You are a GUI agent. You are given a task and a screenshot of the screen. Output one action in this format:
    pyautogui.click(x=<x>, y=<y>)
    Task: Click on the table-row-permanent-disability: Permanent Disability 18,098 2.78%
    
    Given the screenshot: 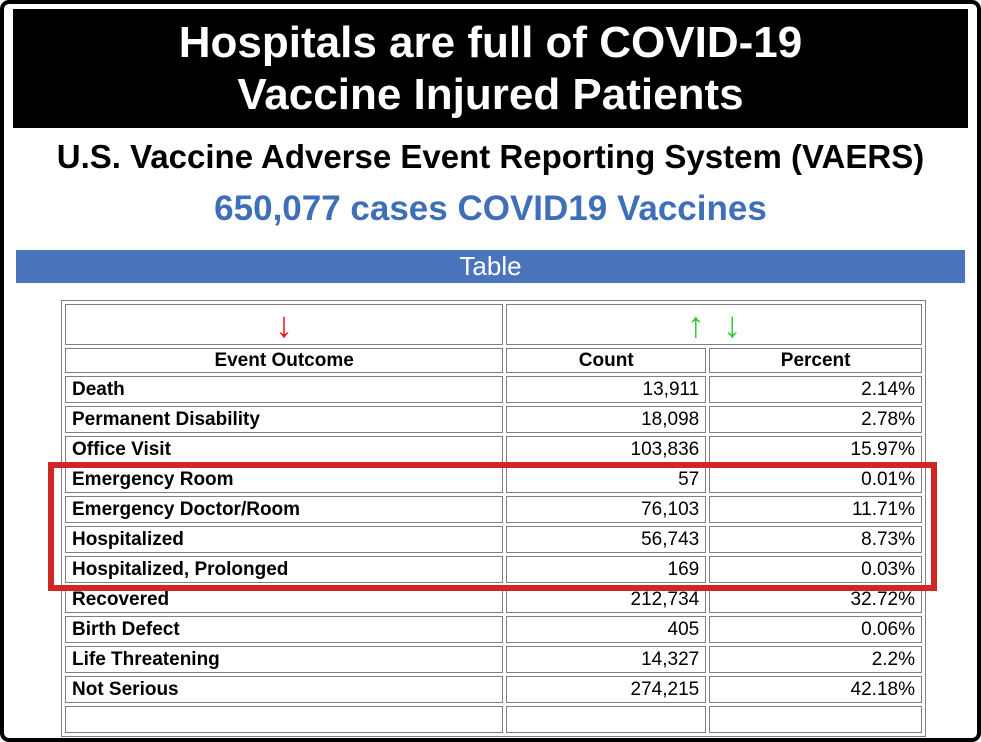 What is the action you would take?
    pyautogui.click(x=493, y=419)
    